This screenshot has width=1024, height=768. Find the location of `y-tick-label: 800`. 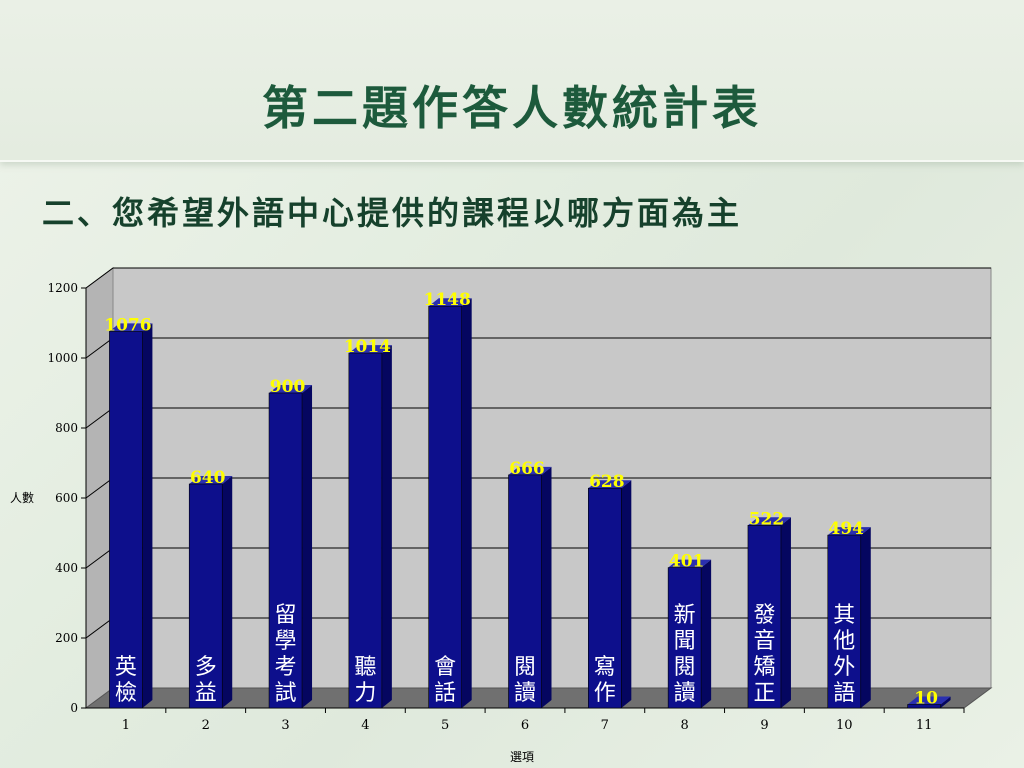

y-tick-label: 800 is located at coordinates (66, 428).